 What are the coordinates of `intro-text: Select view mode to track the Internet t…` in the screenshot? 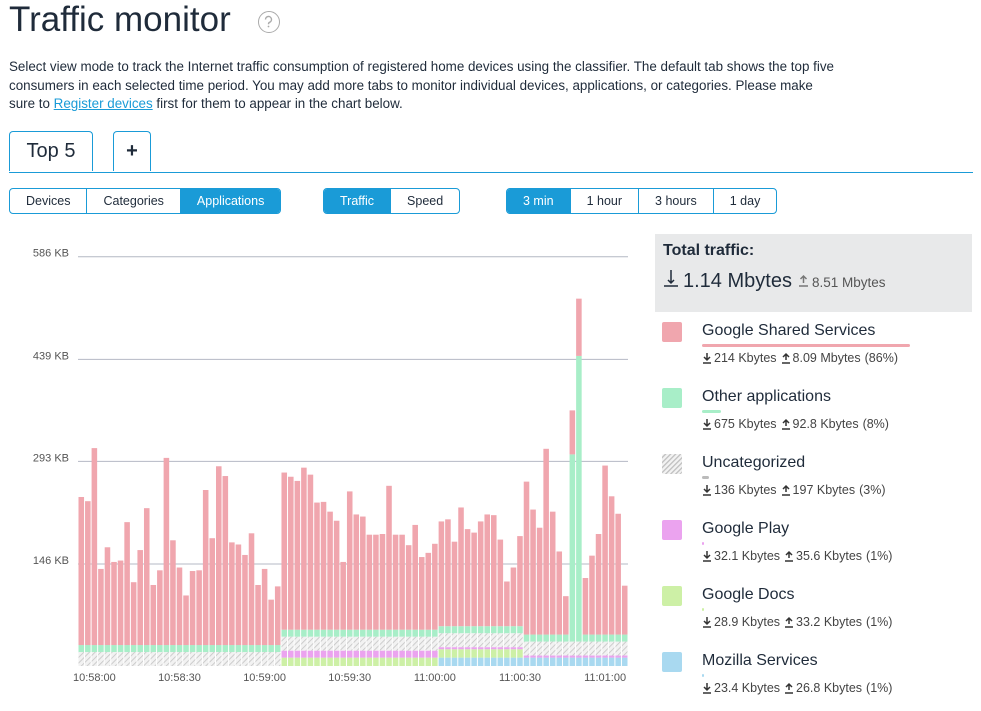 It's located at (421, 85).